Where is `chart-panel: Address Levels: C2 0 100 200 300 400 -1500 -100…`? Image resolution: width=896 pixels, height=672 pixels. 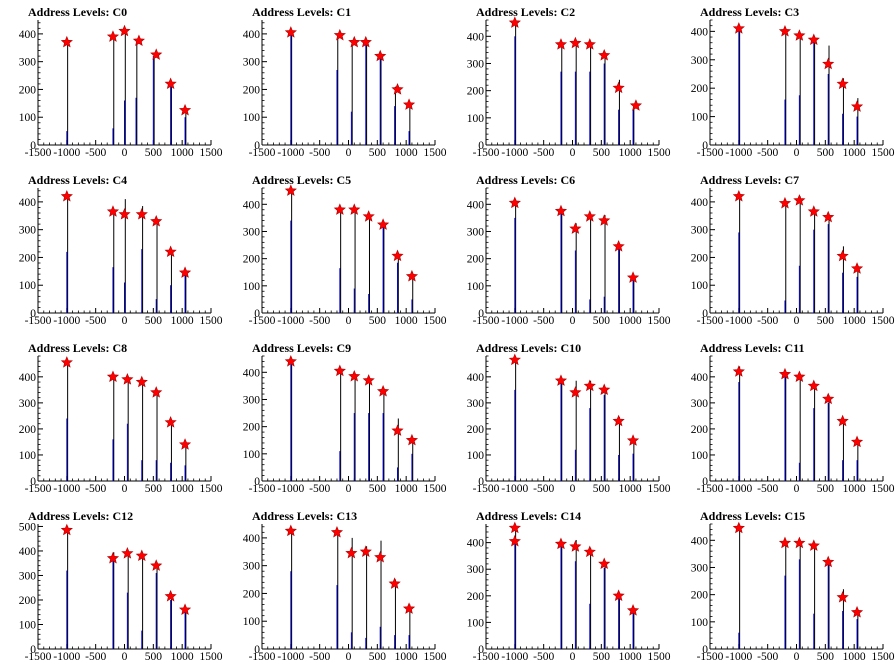 chart-panel: Address Levels: C2 0 100 200 300 400 -1500 -100… is located at coordinates (560, 84).